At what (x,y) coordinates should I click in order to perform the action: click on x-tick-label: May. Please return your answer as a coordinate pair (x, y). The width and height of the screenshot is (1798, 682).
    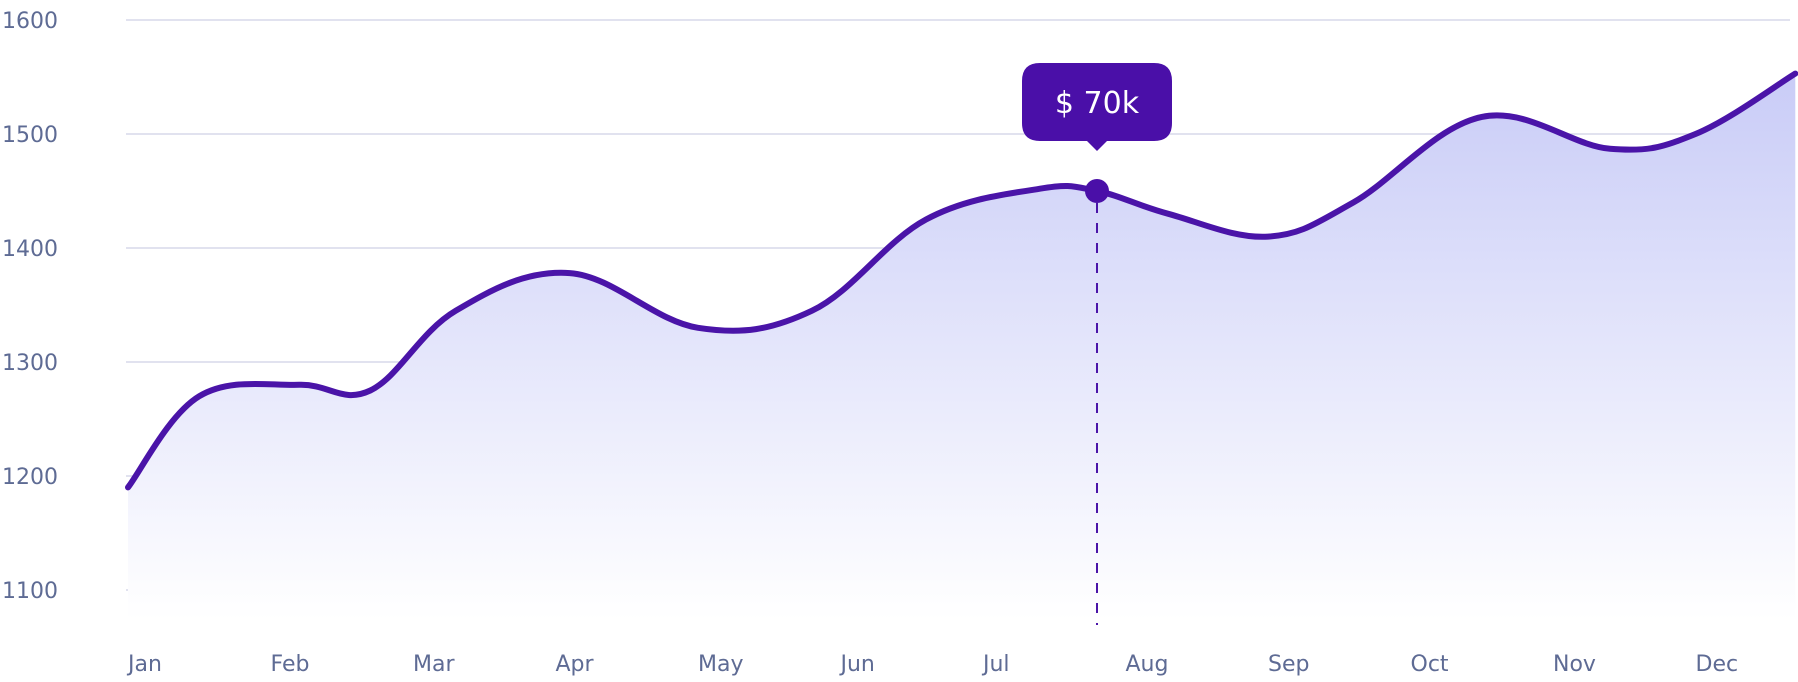
    Looking at the image, I should click on (720, 664).